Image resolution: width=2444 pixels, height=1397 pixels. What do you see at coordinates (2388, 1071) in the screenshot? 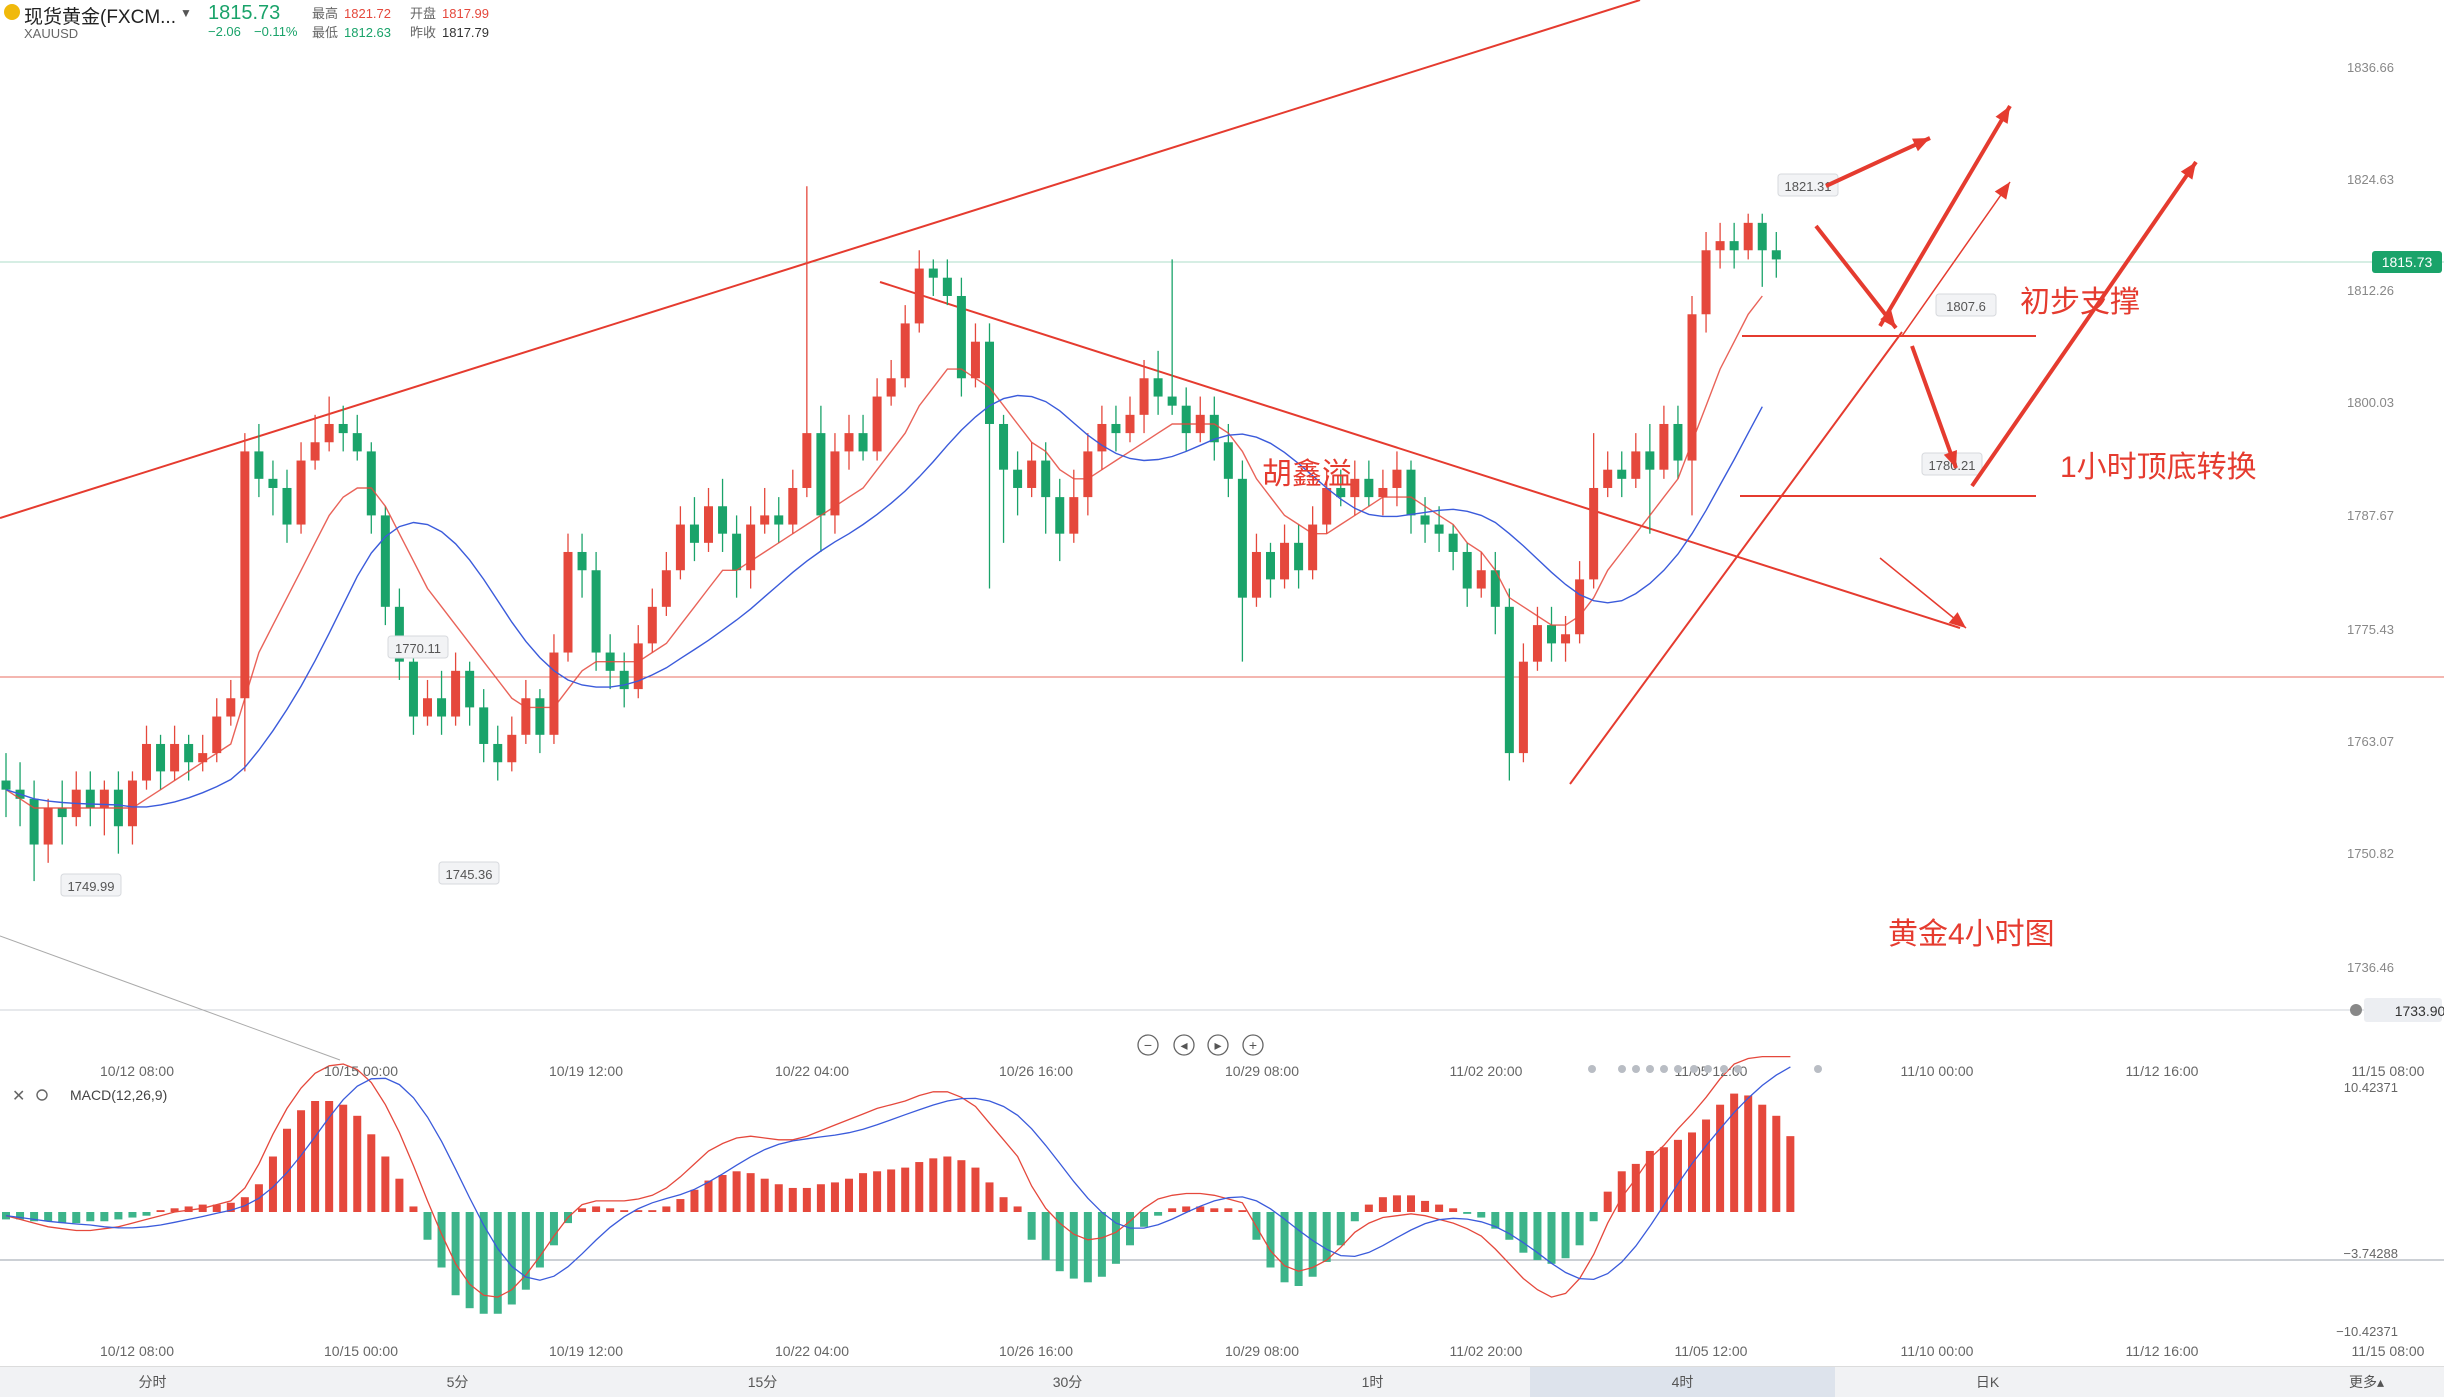
I see `x-axis-tick-label: 11/15 08:00` at bounding box center [2388, 1071].